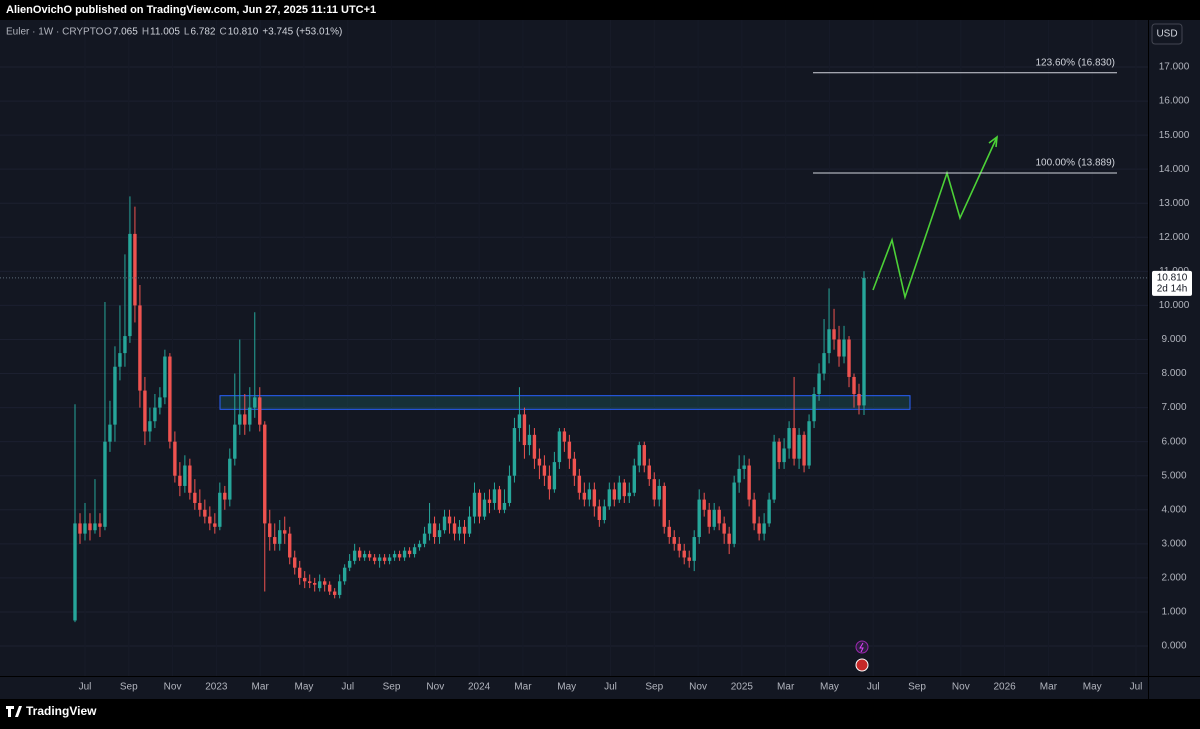 The width and height of the screenshot is (1200, 729). Describe the element at coordinates (302, 32) in the screenshot. I see `legend-change: +3.745 (+53.01%)` at that location.